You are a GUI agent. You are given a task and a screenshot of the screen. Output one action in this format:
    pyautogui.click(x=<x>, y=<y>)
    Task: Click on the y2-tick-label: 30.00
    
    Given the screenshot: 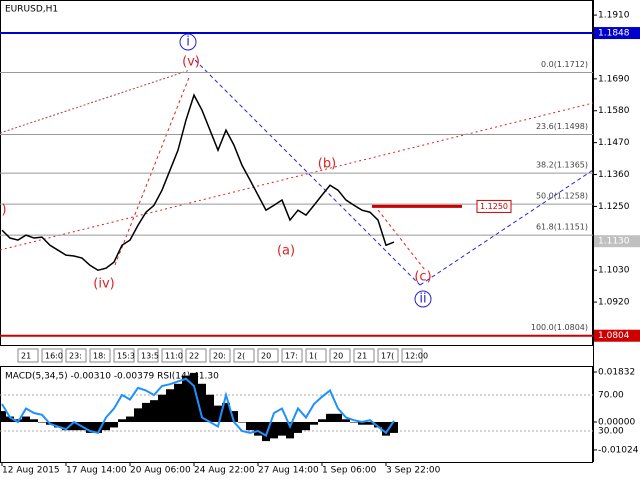 What is the action you would take?
    pyautogui.click(x=611, y=432)
    